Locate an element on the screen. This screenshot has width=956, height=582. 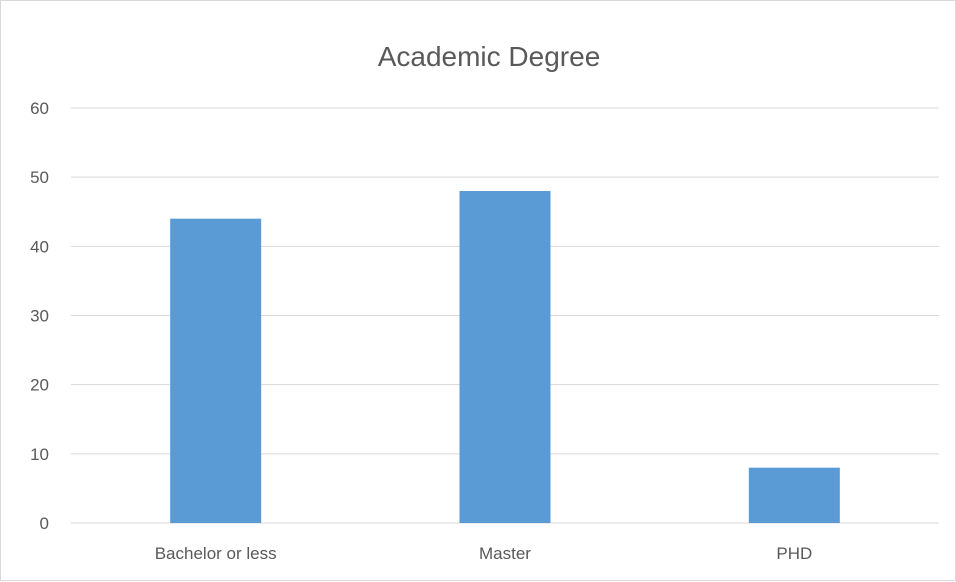
x-category-label: Bachelor or less is located at coordinates (216, 553).